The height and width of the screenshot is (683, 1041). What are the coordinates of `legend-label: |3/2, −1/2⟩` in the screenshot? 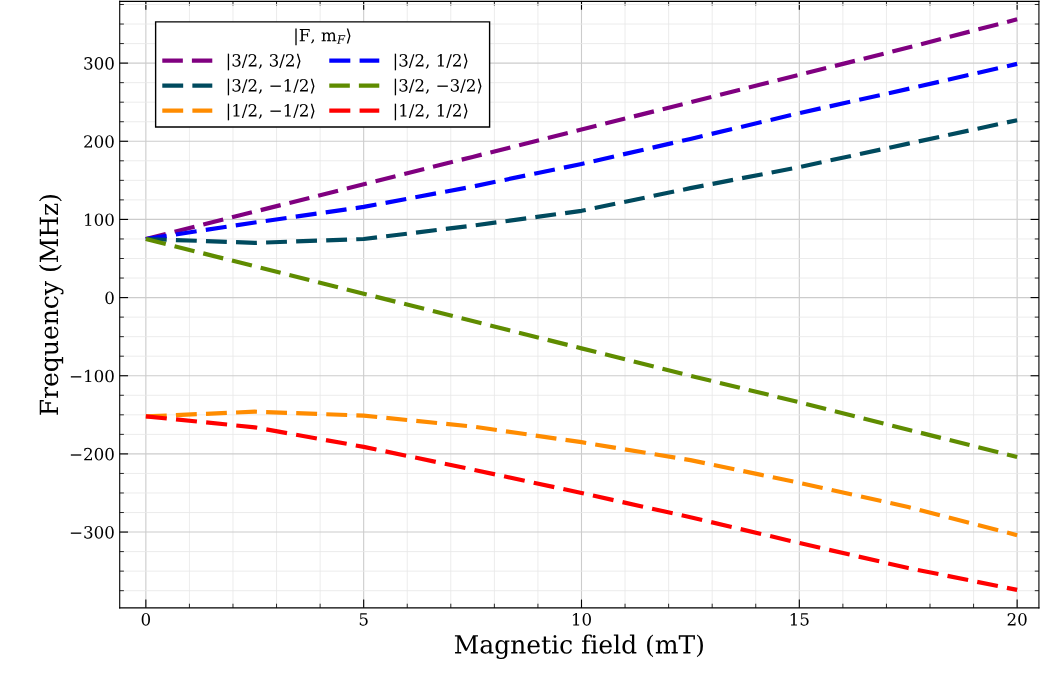 It's located at (271, 87).